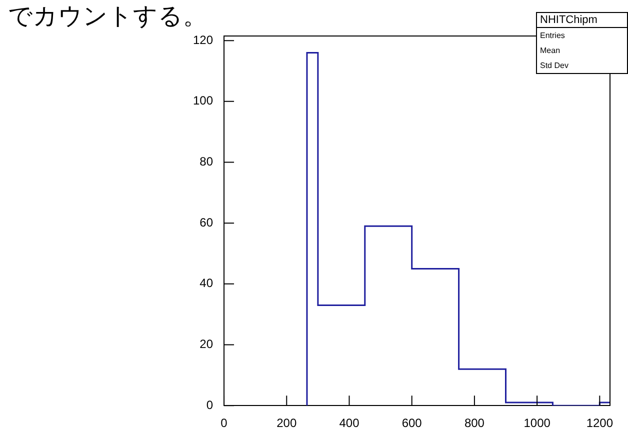  Describe the element at coordinates (349, 423) in the screenshot. I see `x-tick-label: 400` at that location.